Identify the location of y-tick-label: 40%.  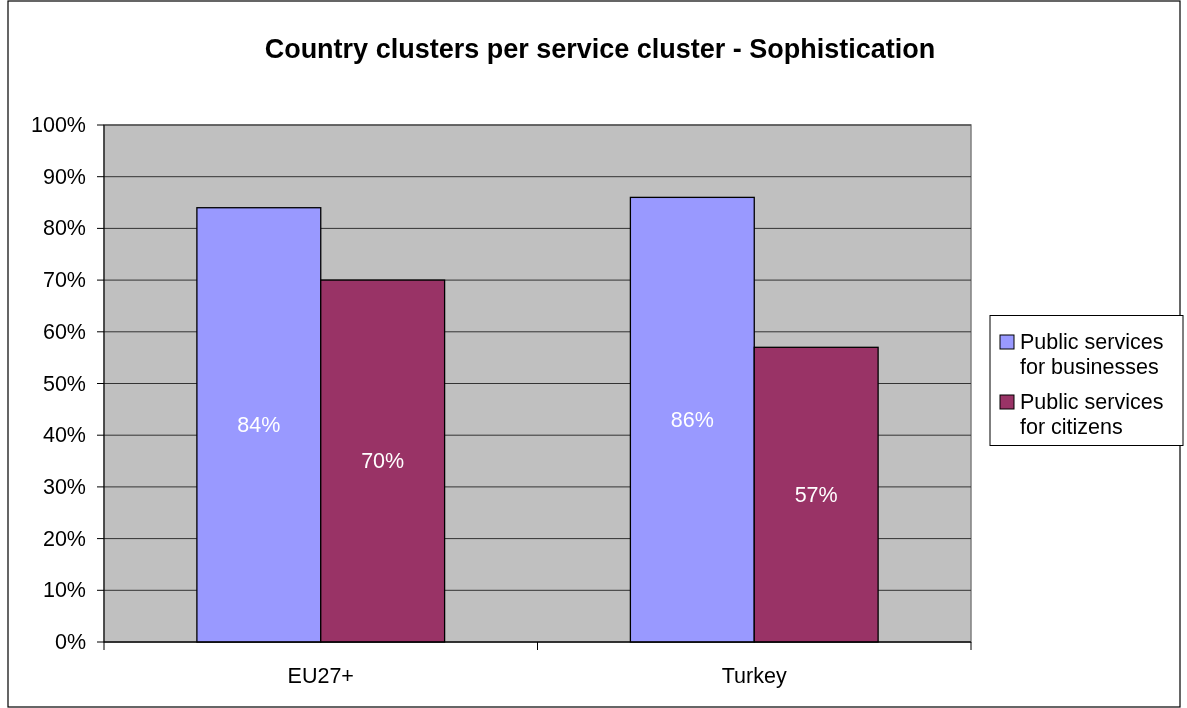
(64, 435).